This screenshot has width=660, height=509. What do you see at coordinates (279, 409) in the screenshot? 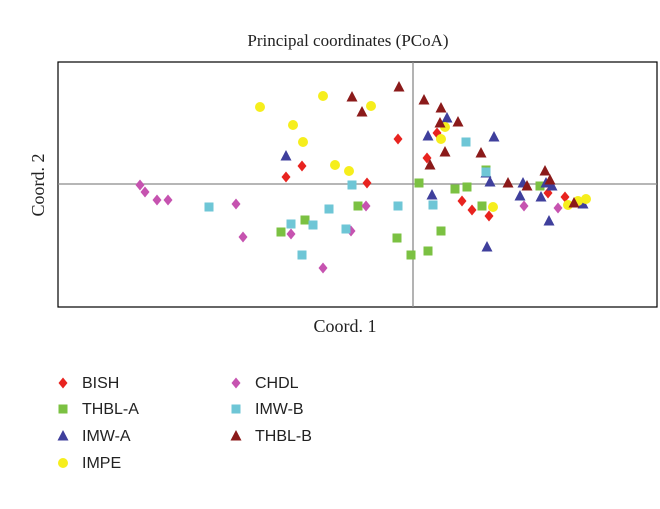
I see `legend-label: IMW-B` at bounding box center [279, 409].